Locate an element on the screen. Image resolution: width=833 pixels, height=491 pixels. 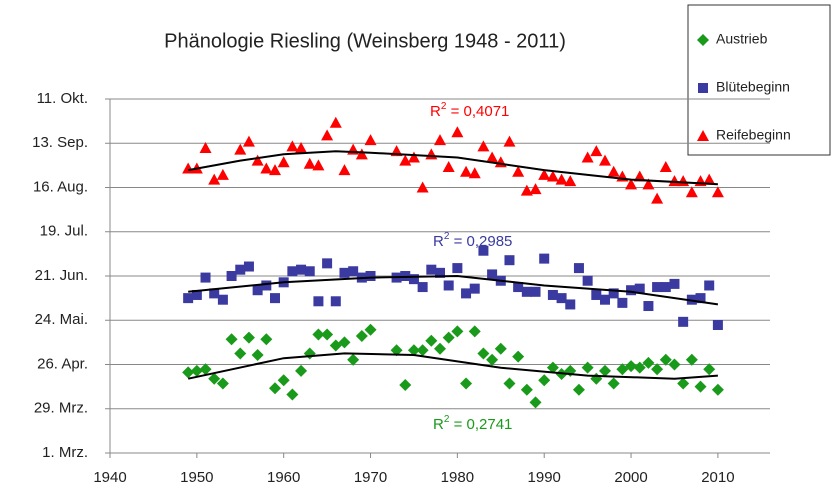
r-value: = 0,2741 is located at coordinates (480, 424).